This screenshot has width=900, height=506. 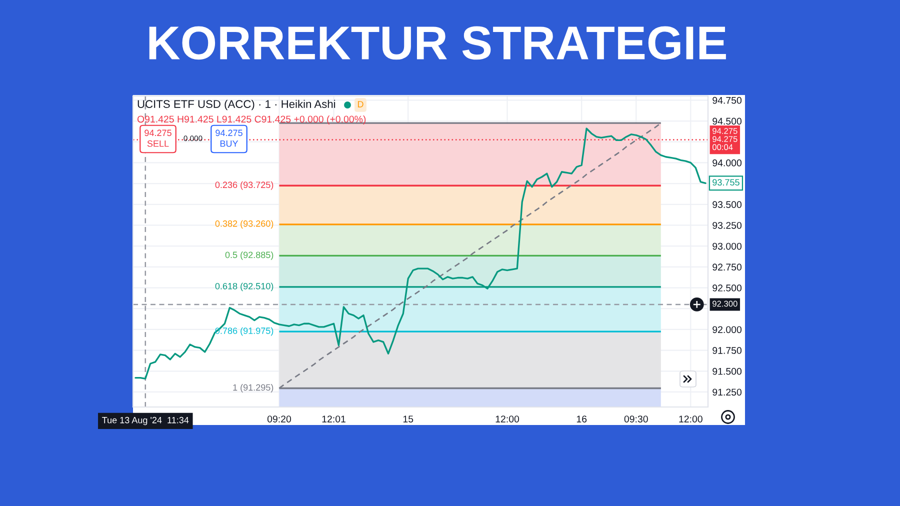 What do you see at coordinates (727, 392) in the screenshot?
I see `y-tick-label: 91.250` at bounding box center [727, 392].